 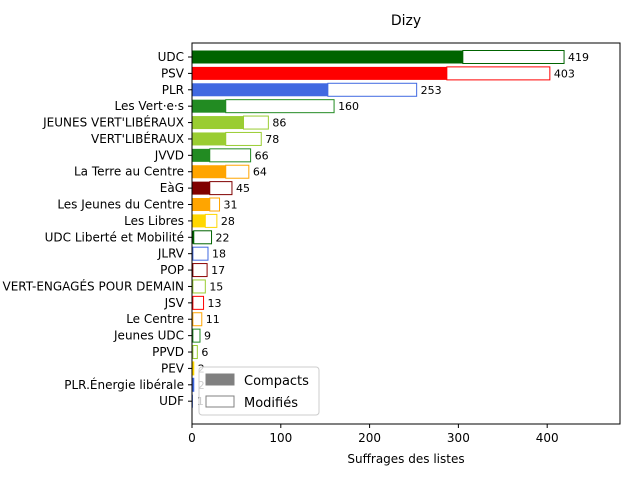 I want to click on data-label-0: 419, so click(x=578, y=57).